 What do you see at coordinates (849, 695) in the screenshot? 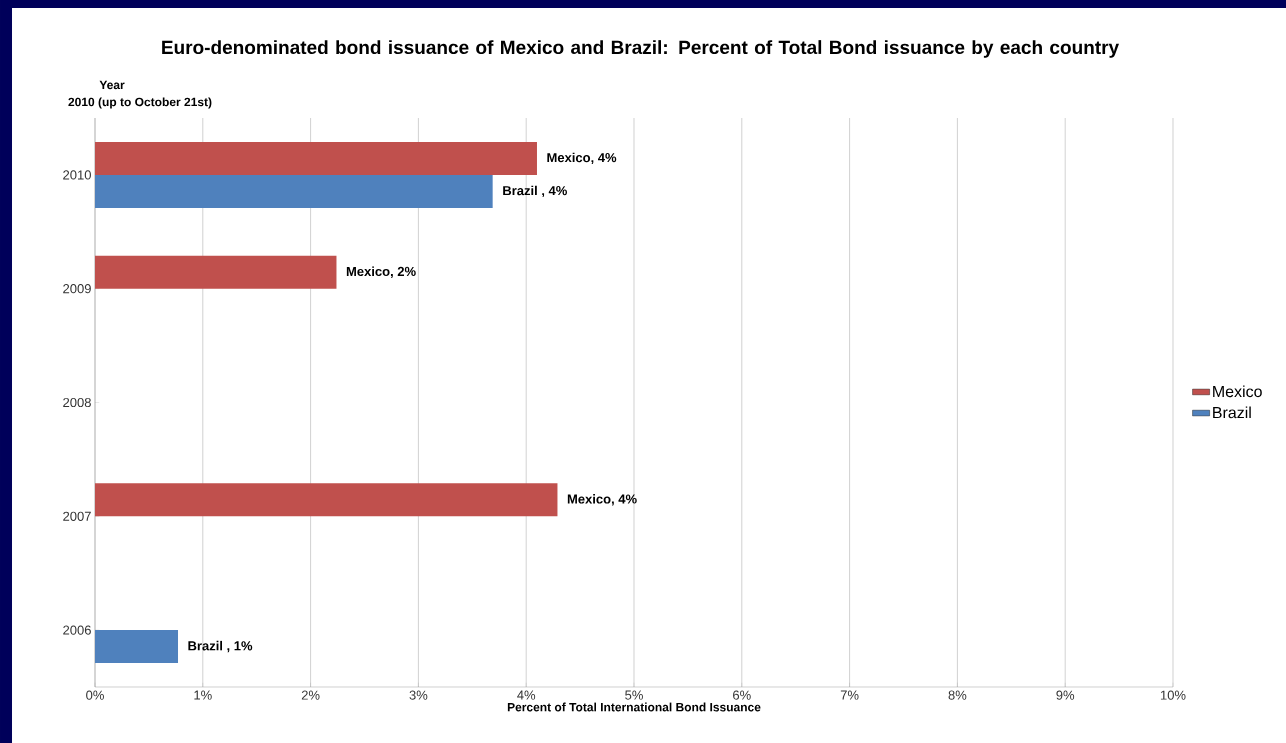
I see `x-tick-label: 7%` at bounding box center [849, 695].